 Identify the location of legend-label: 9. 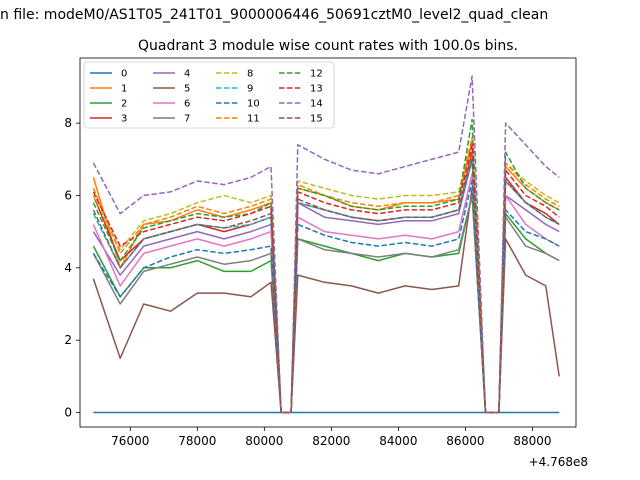
(250, 89).